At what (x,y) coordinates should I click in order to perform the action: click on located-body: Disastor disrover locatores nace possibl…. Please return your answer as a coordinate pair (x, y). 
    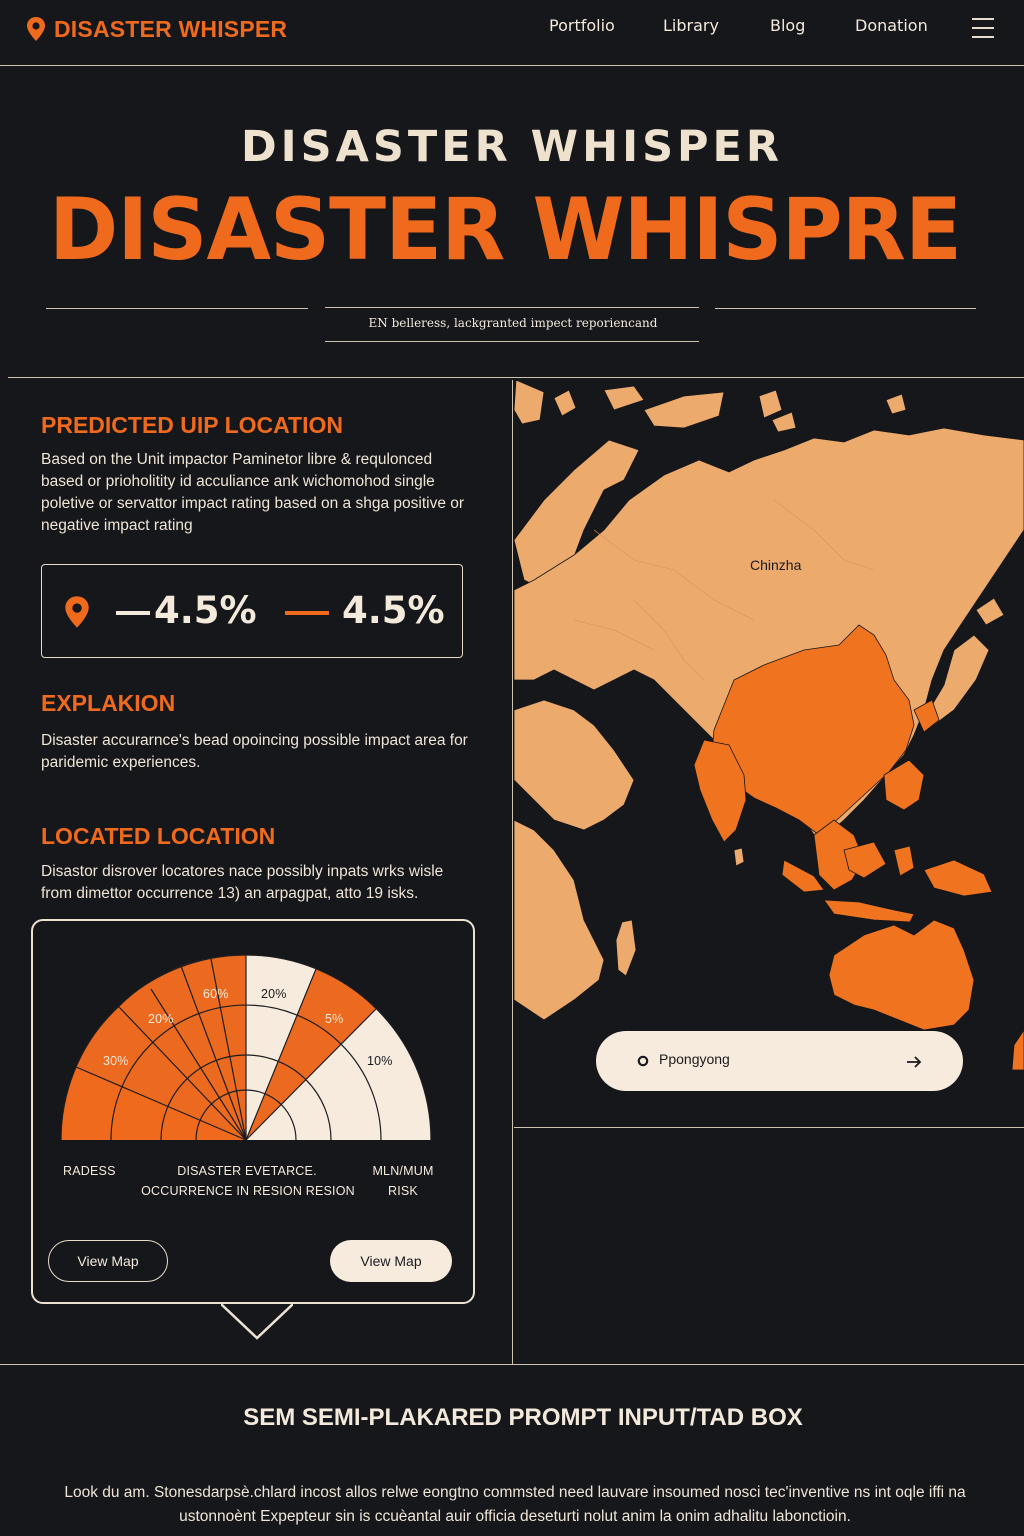
    Looking at the image, I should click on (242, 882).